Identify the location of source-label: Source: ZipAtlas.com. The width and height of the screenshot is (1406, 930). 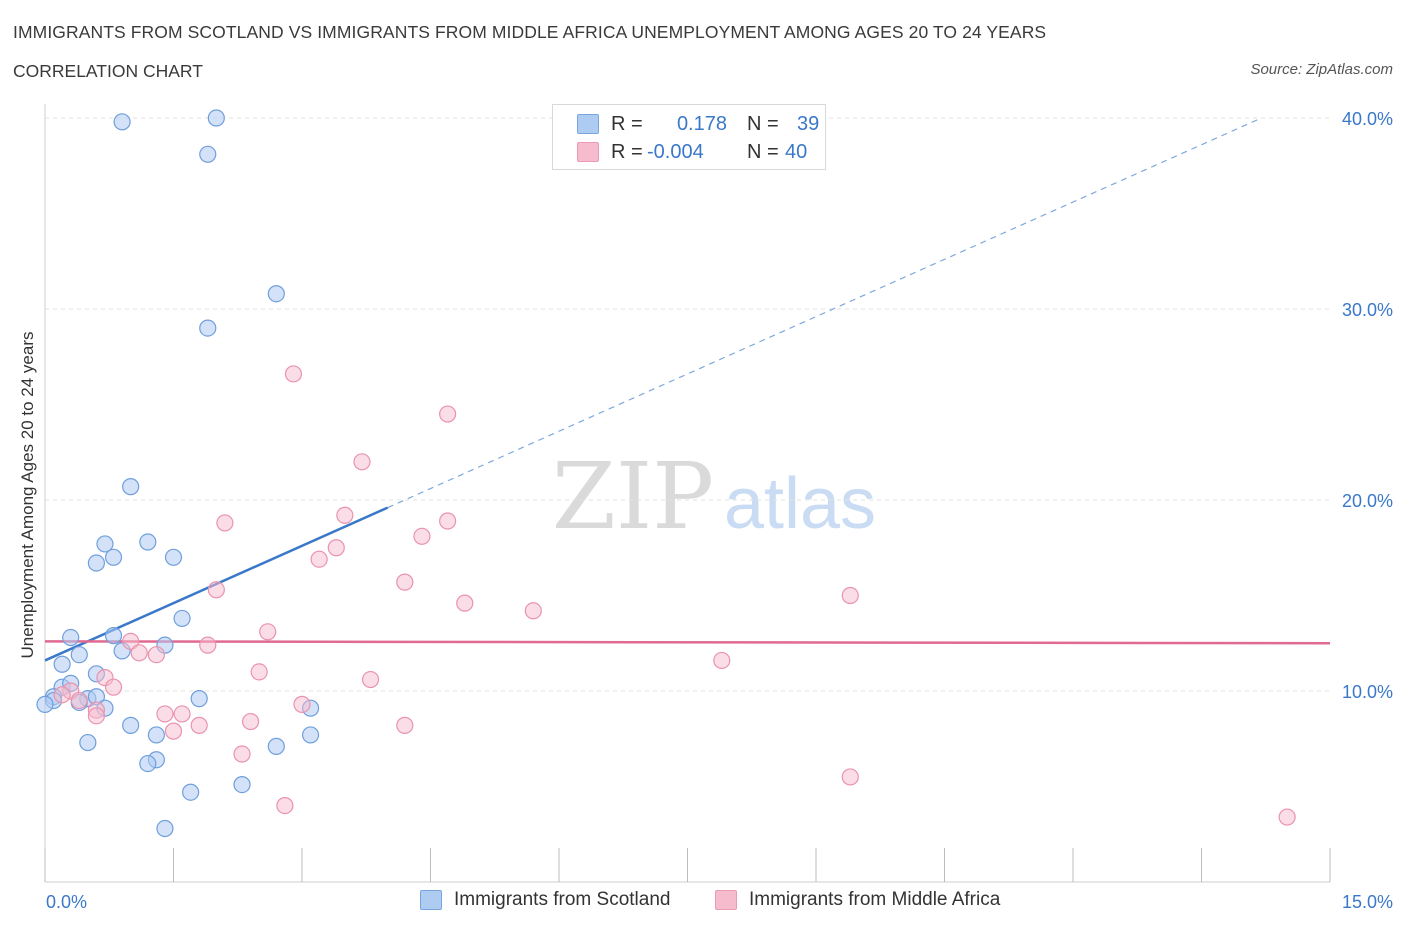
(1321, 69).